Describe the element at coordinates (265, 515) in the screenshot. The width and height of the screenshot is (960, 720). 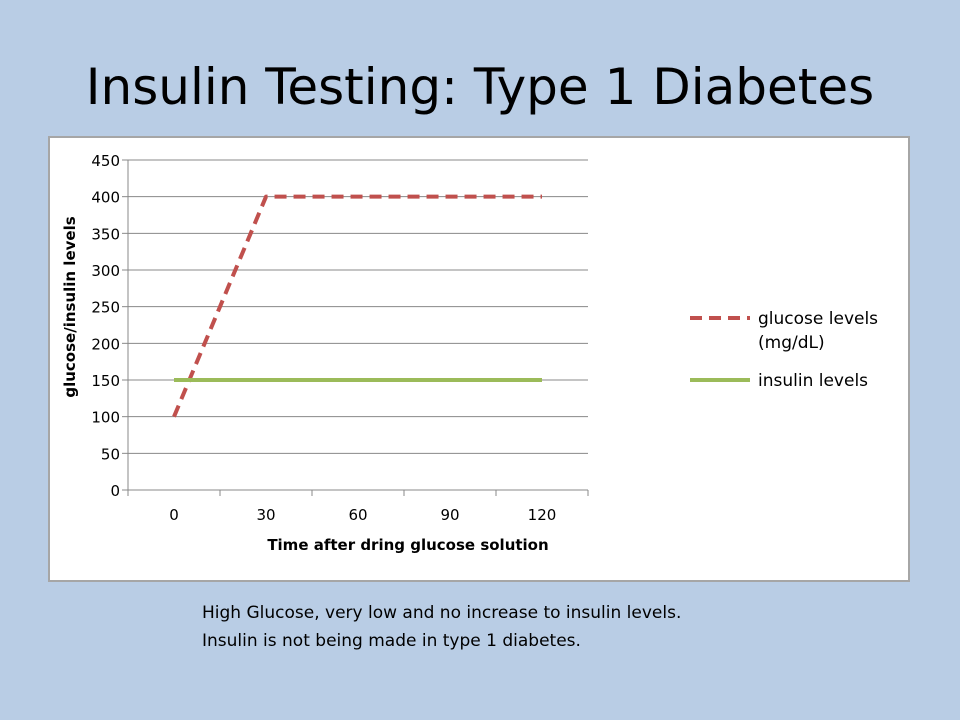
I see `x-tick-label: 30` at that location.